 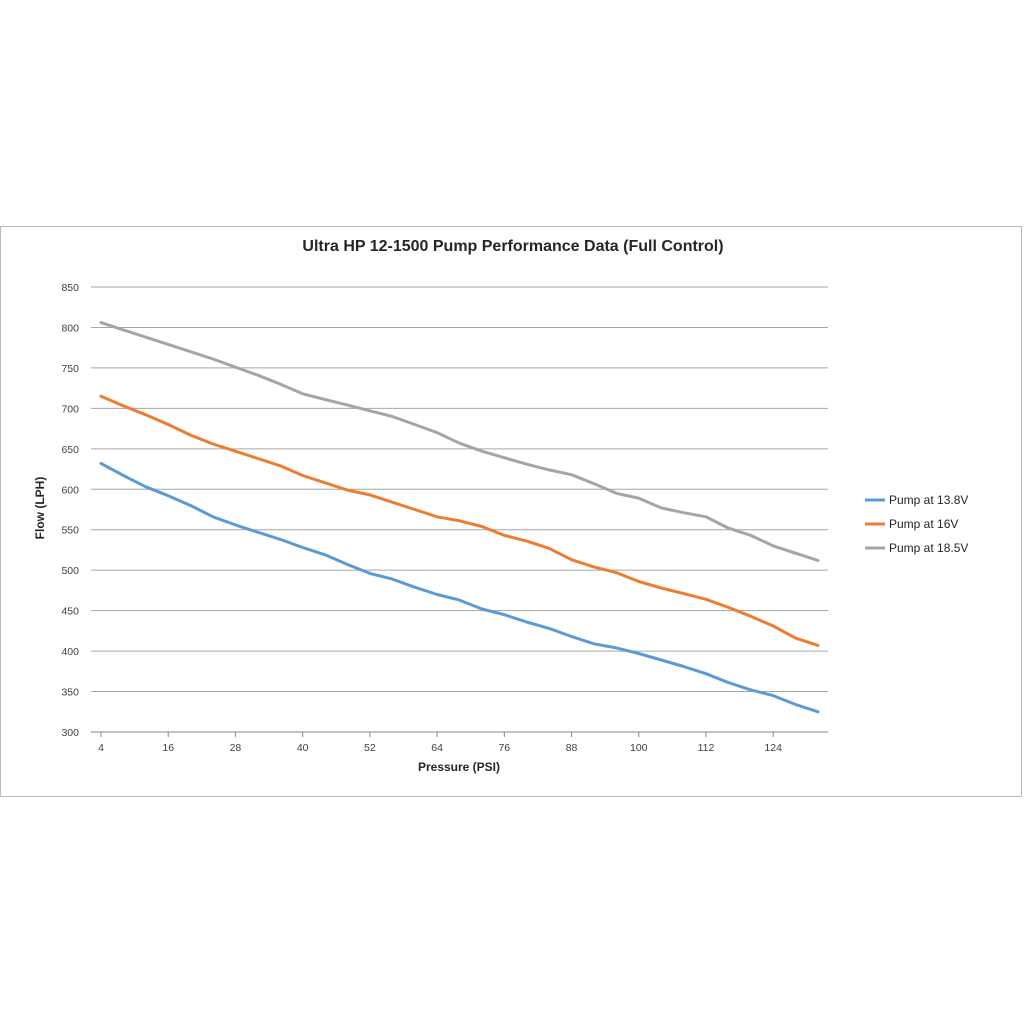 What do you see at coordinates (370, 748) in the screenshot?
I see `x-tick-label: 52` at bounding box center [370, 748].